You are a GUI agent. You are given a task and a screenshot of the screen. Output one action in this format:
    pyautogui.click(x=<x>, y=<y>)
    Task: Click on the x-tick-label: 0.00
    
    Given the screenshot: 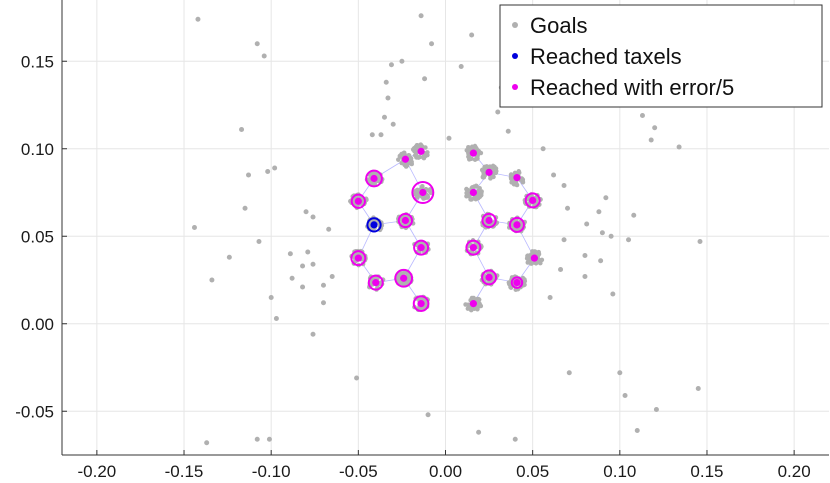 What is the action you would take?
    pyautogui.click(x=445, y=471)
    